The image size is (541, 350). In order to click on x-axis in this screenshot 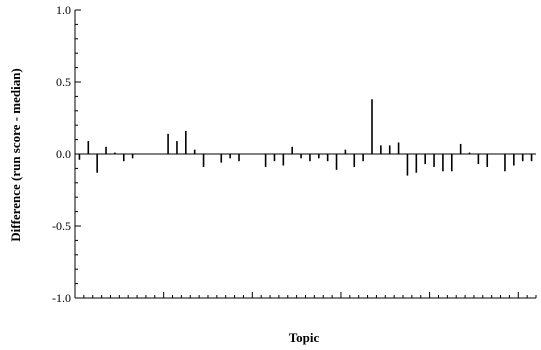, I will do `click(305, 295)`.